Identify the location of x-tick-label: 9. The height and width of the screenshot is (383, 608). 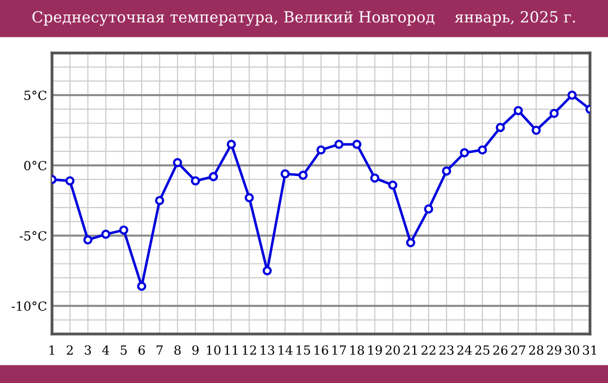
(195, 350).